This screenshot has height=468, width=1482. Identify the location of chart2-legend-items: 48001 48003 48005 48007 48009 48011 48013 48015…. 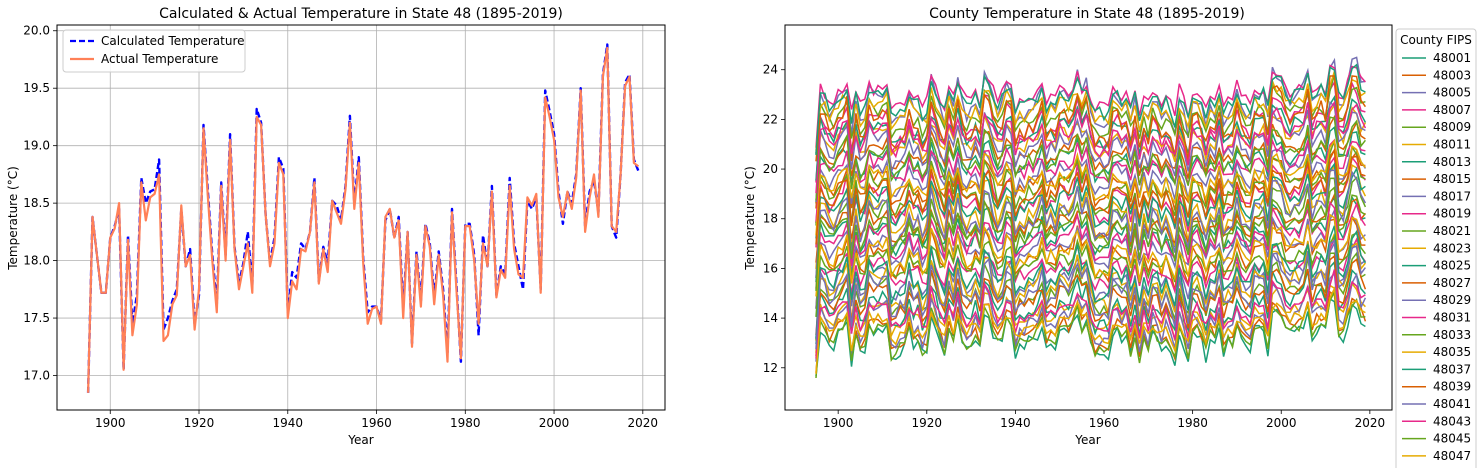
(1436, 257).